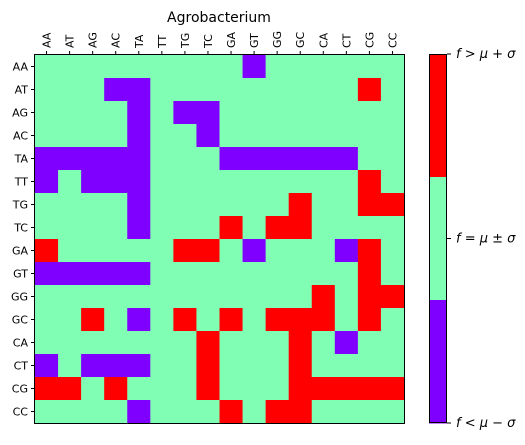 The width and height of the screenshot is (525, 445). I want to click on x-tick-label: AT, so click(70, 41).